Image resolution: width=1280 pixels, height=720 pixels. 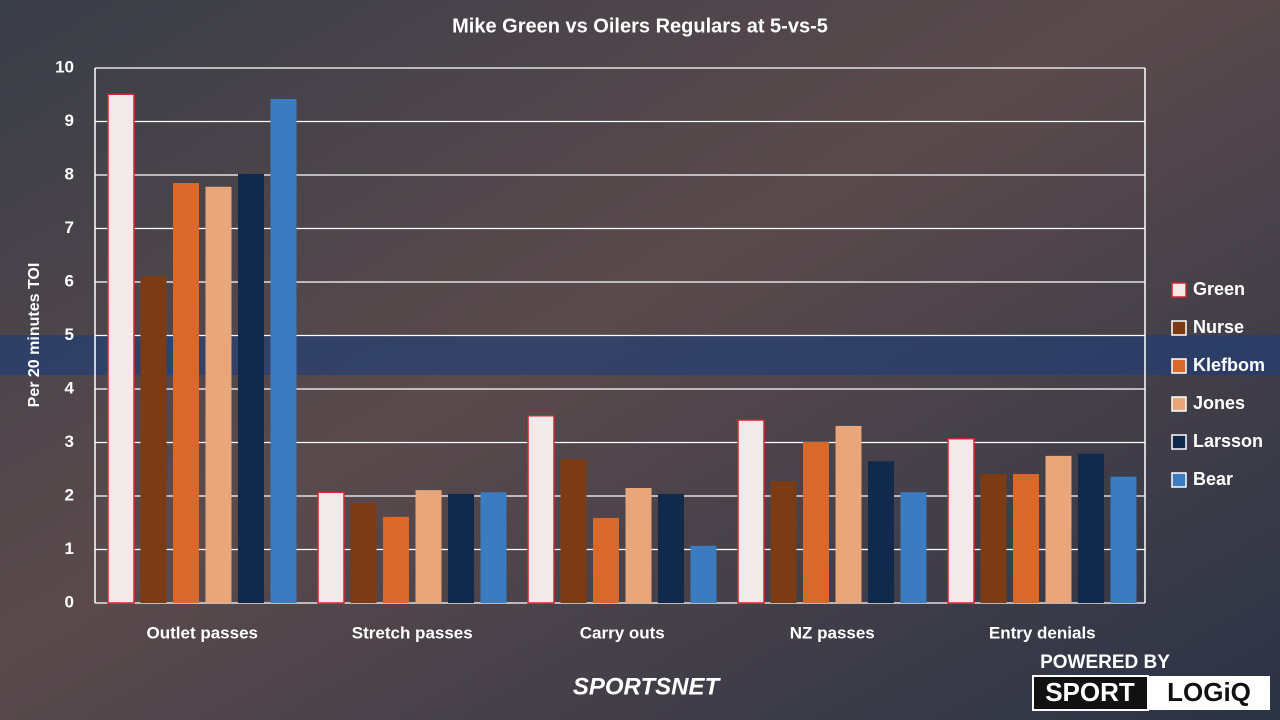 What do you see at coordinates (203, 632) in the screenshot?
I see `x-tick-label: Outlet passes` at bounding box center [203, 632].